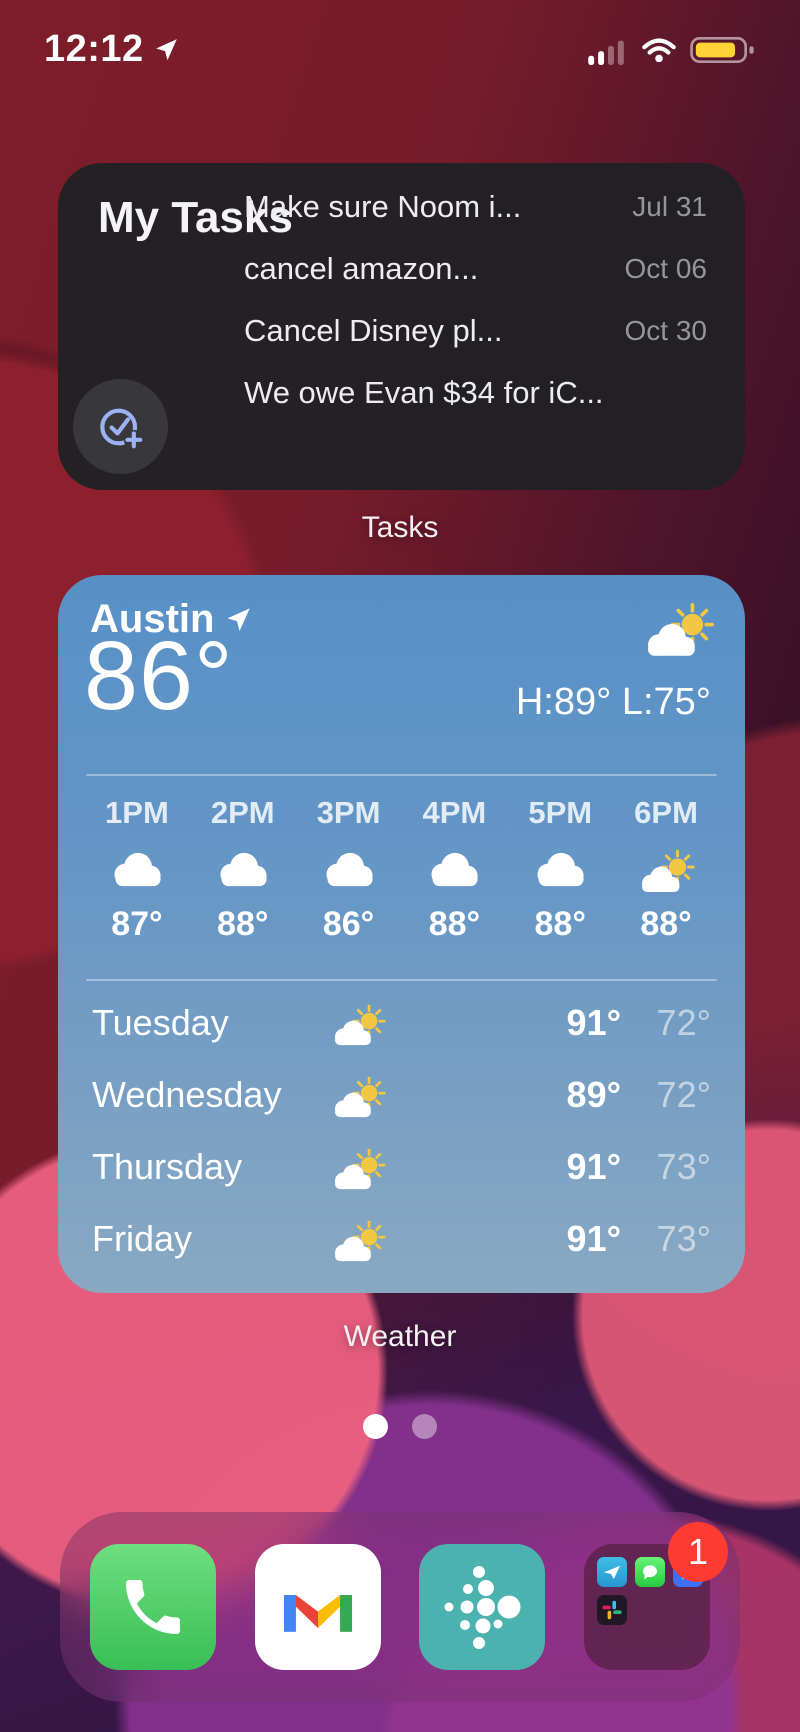 The image size is (800, 1732). I want to click on status-time: 12:12, so click(111, 49).